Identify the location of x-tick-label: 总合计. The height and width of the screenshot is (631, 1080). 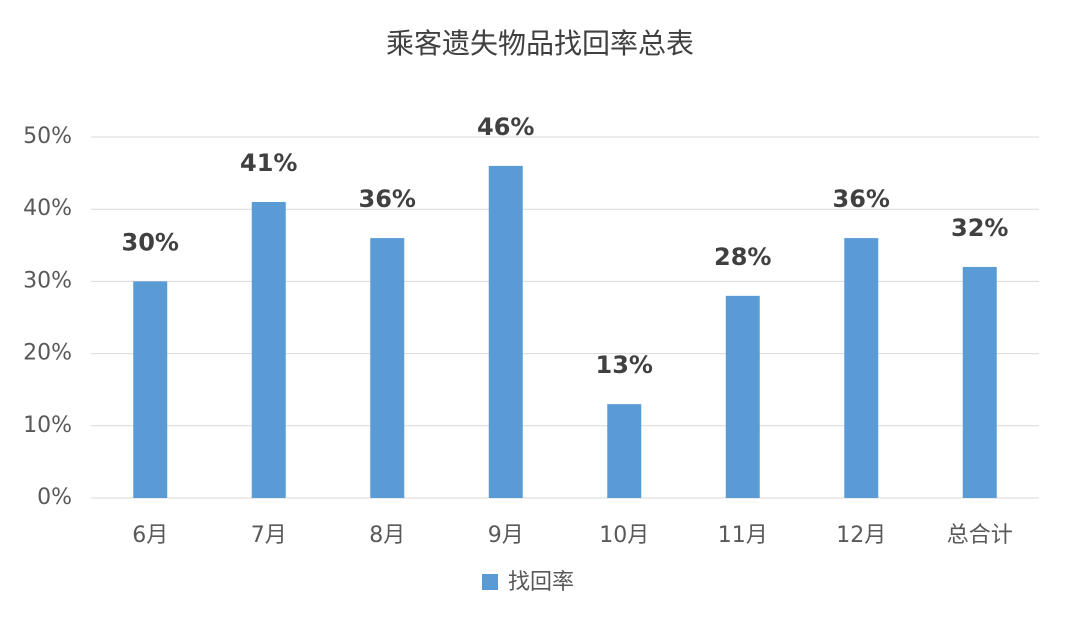
(980, 535).